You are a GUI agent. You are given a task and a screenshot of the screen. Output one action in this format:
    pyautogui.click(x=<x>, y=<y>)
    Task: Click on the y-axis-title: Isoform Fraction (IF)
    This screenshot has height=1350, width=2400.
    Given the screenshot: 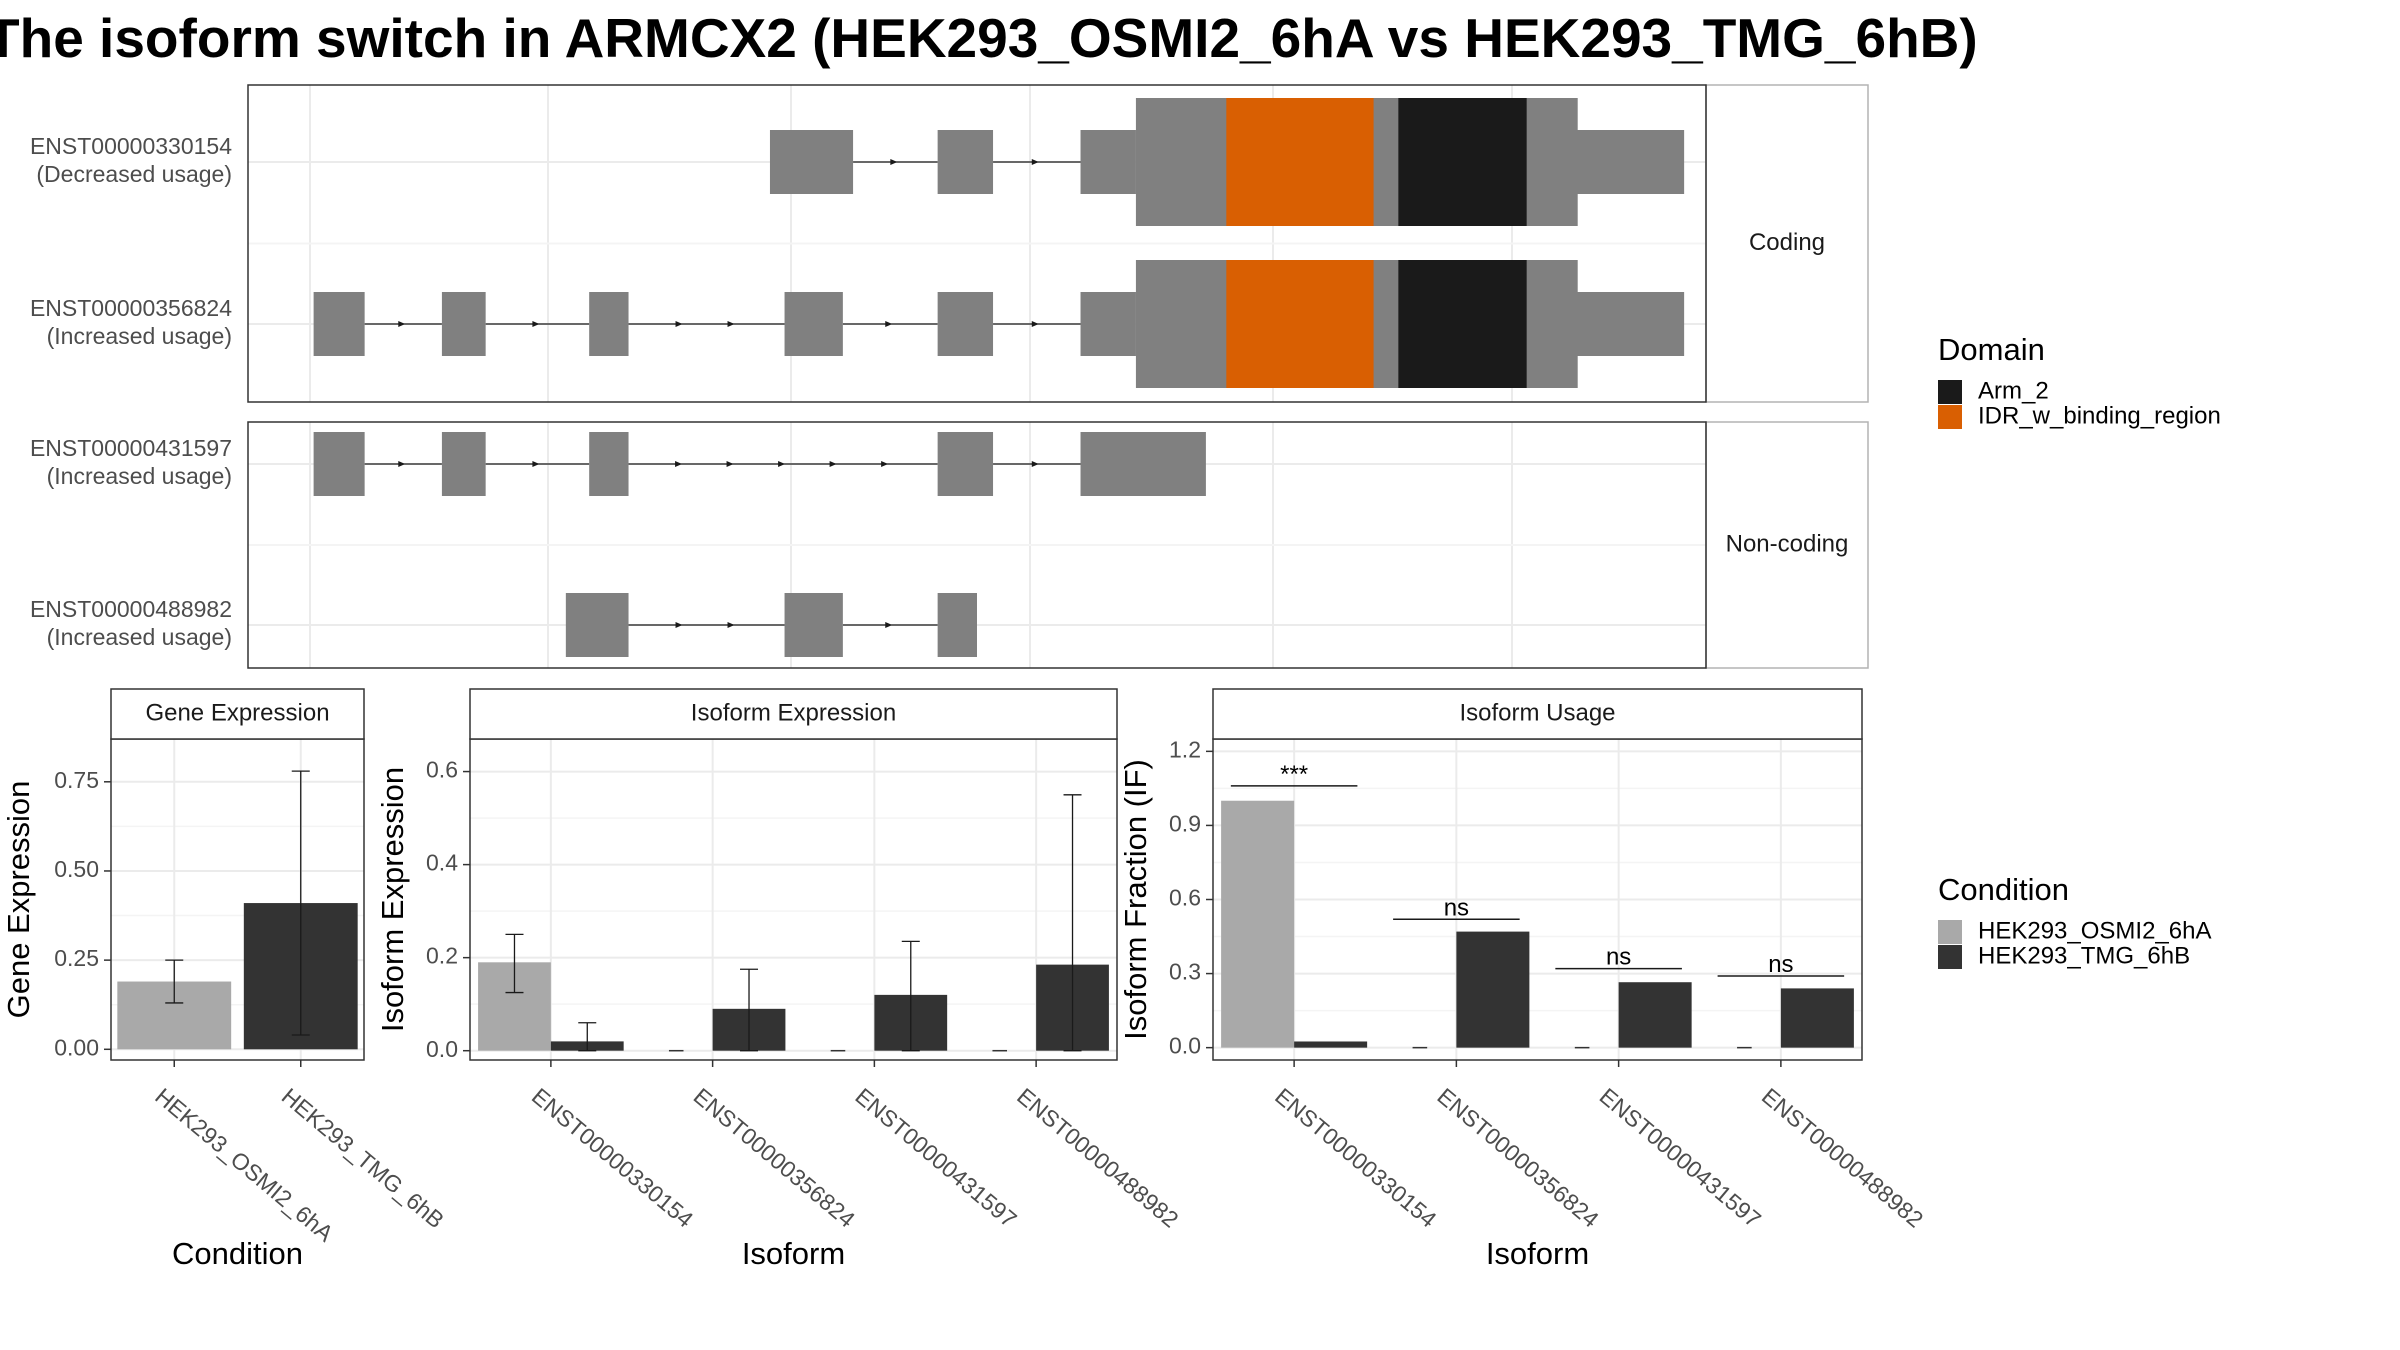 What is the action you would take?
    pyautogui.click(x=1135, y=899)
    